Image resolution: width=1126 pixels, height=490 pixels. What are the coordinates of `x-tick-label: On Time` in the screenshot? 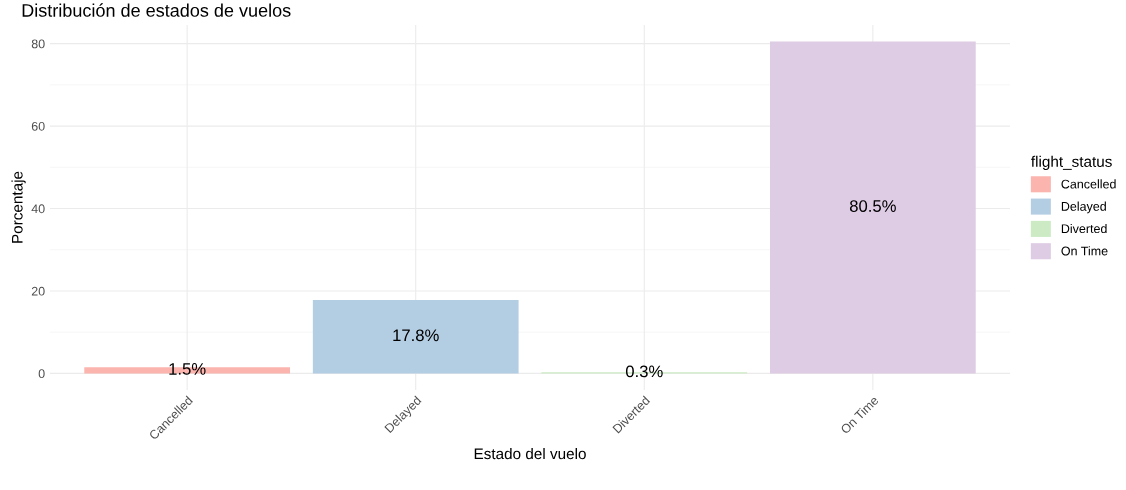 It's located at (859, 415).